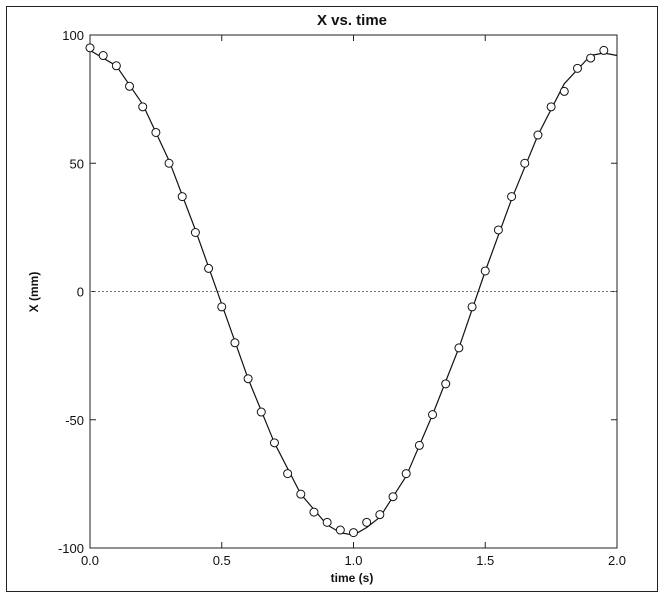 The image size is (666, 600). I want to click on y-tick-label: 0, so click(80, 292).